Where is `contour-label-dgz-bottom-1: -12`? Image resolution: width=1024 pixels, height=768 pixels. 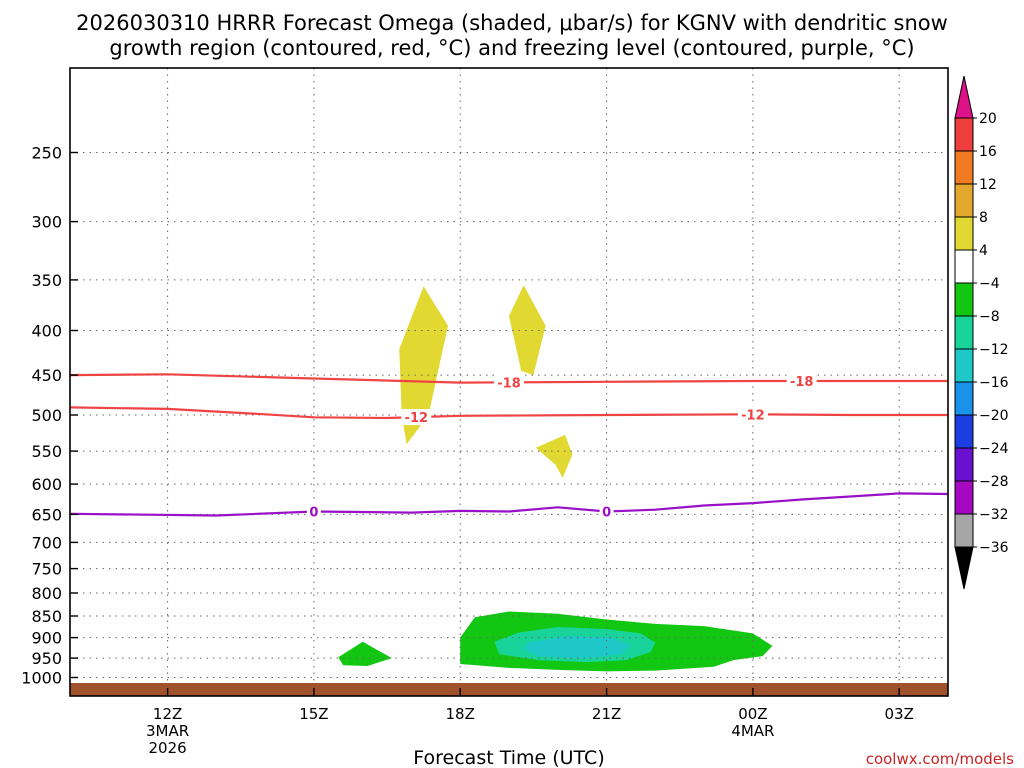 contour-label-dgz-bottom-1: -12 is located at coordinates (753, 415).